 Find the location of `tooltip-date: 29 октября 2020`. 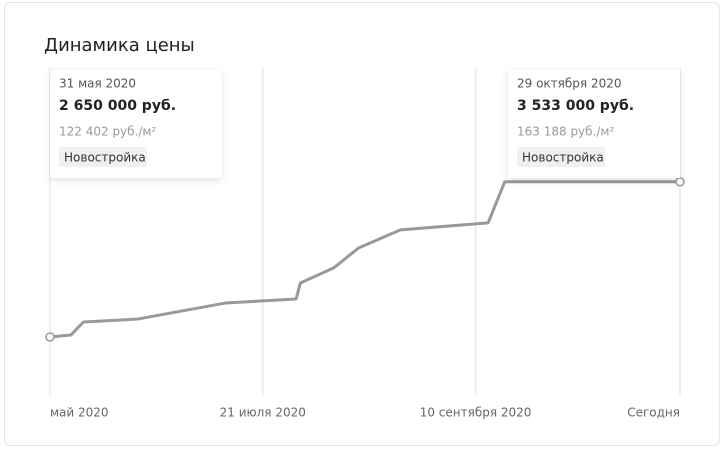

tooltip-date: 29 октября 2020 is located at coordinates (569, 84).